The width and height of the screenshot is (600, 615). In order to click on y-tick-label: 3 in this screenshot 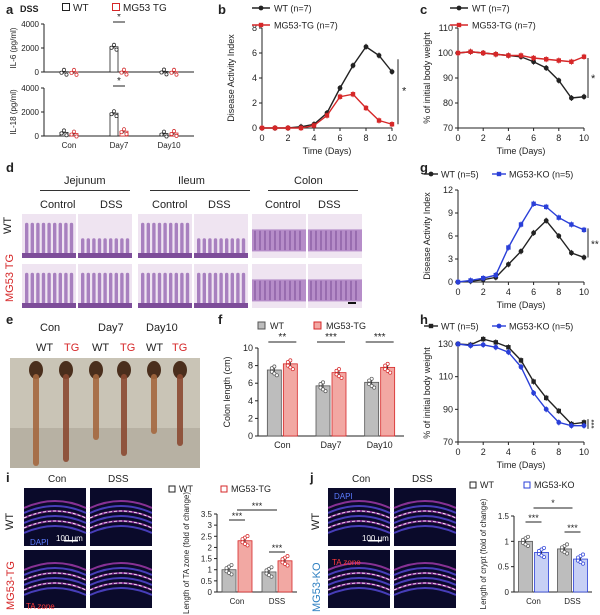, I will do `click(450, 259)`.